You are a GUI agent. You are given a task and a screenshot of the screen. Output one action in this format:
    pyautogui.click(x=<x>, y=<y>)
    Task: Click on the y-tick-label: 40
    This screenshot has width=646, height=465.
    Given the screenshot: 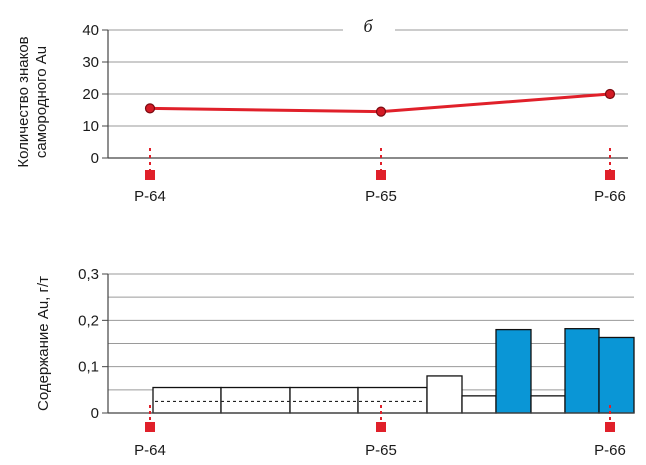 What is the action you would take?
    pyautogui.click(x=90, y=30)
    